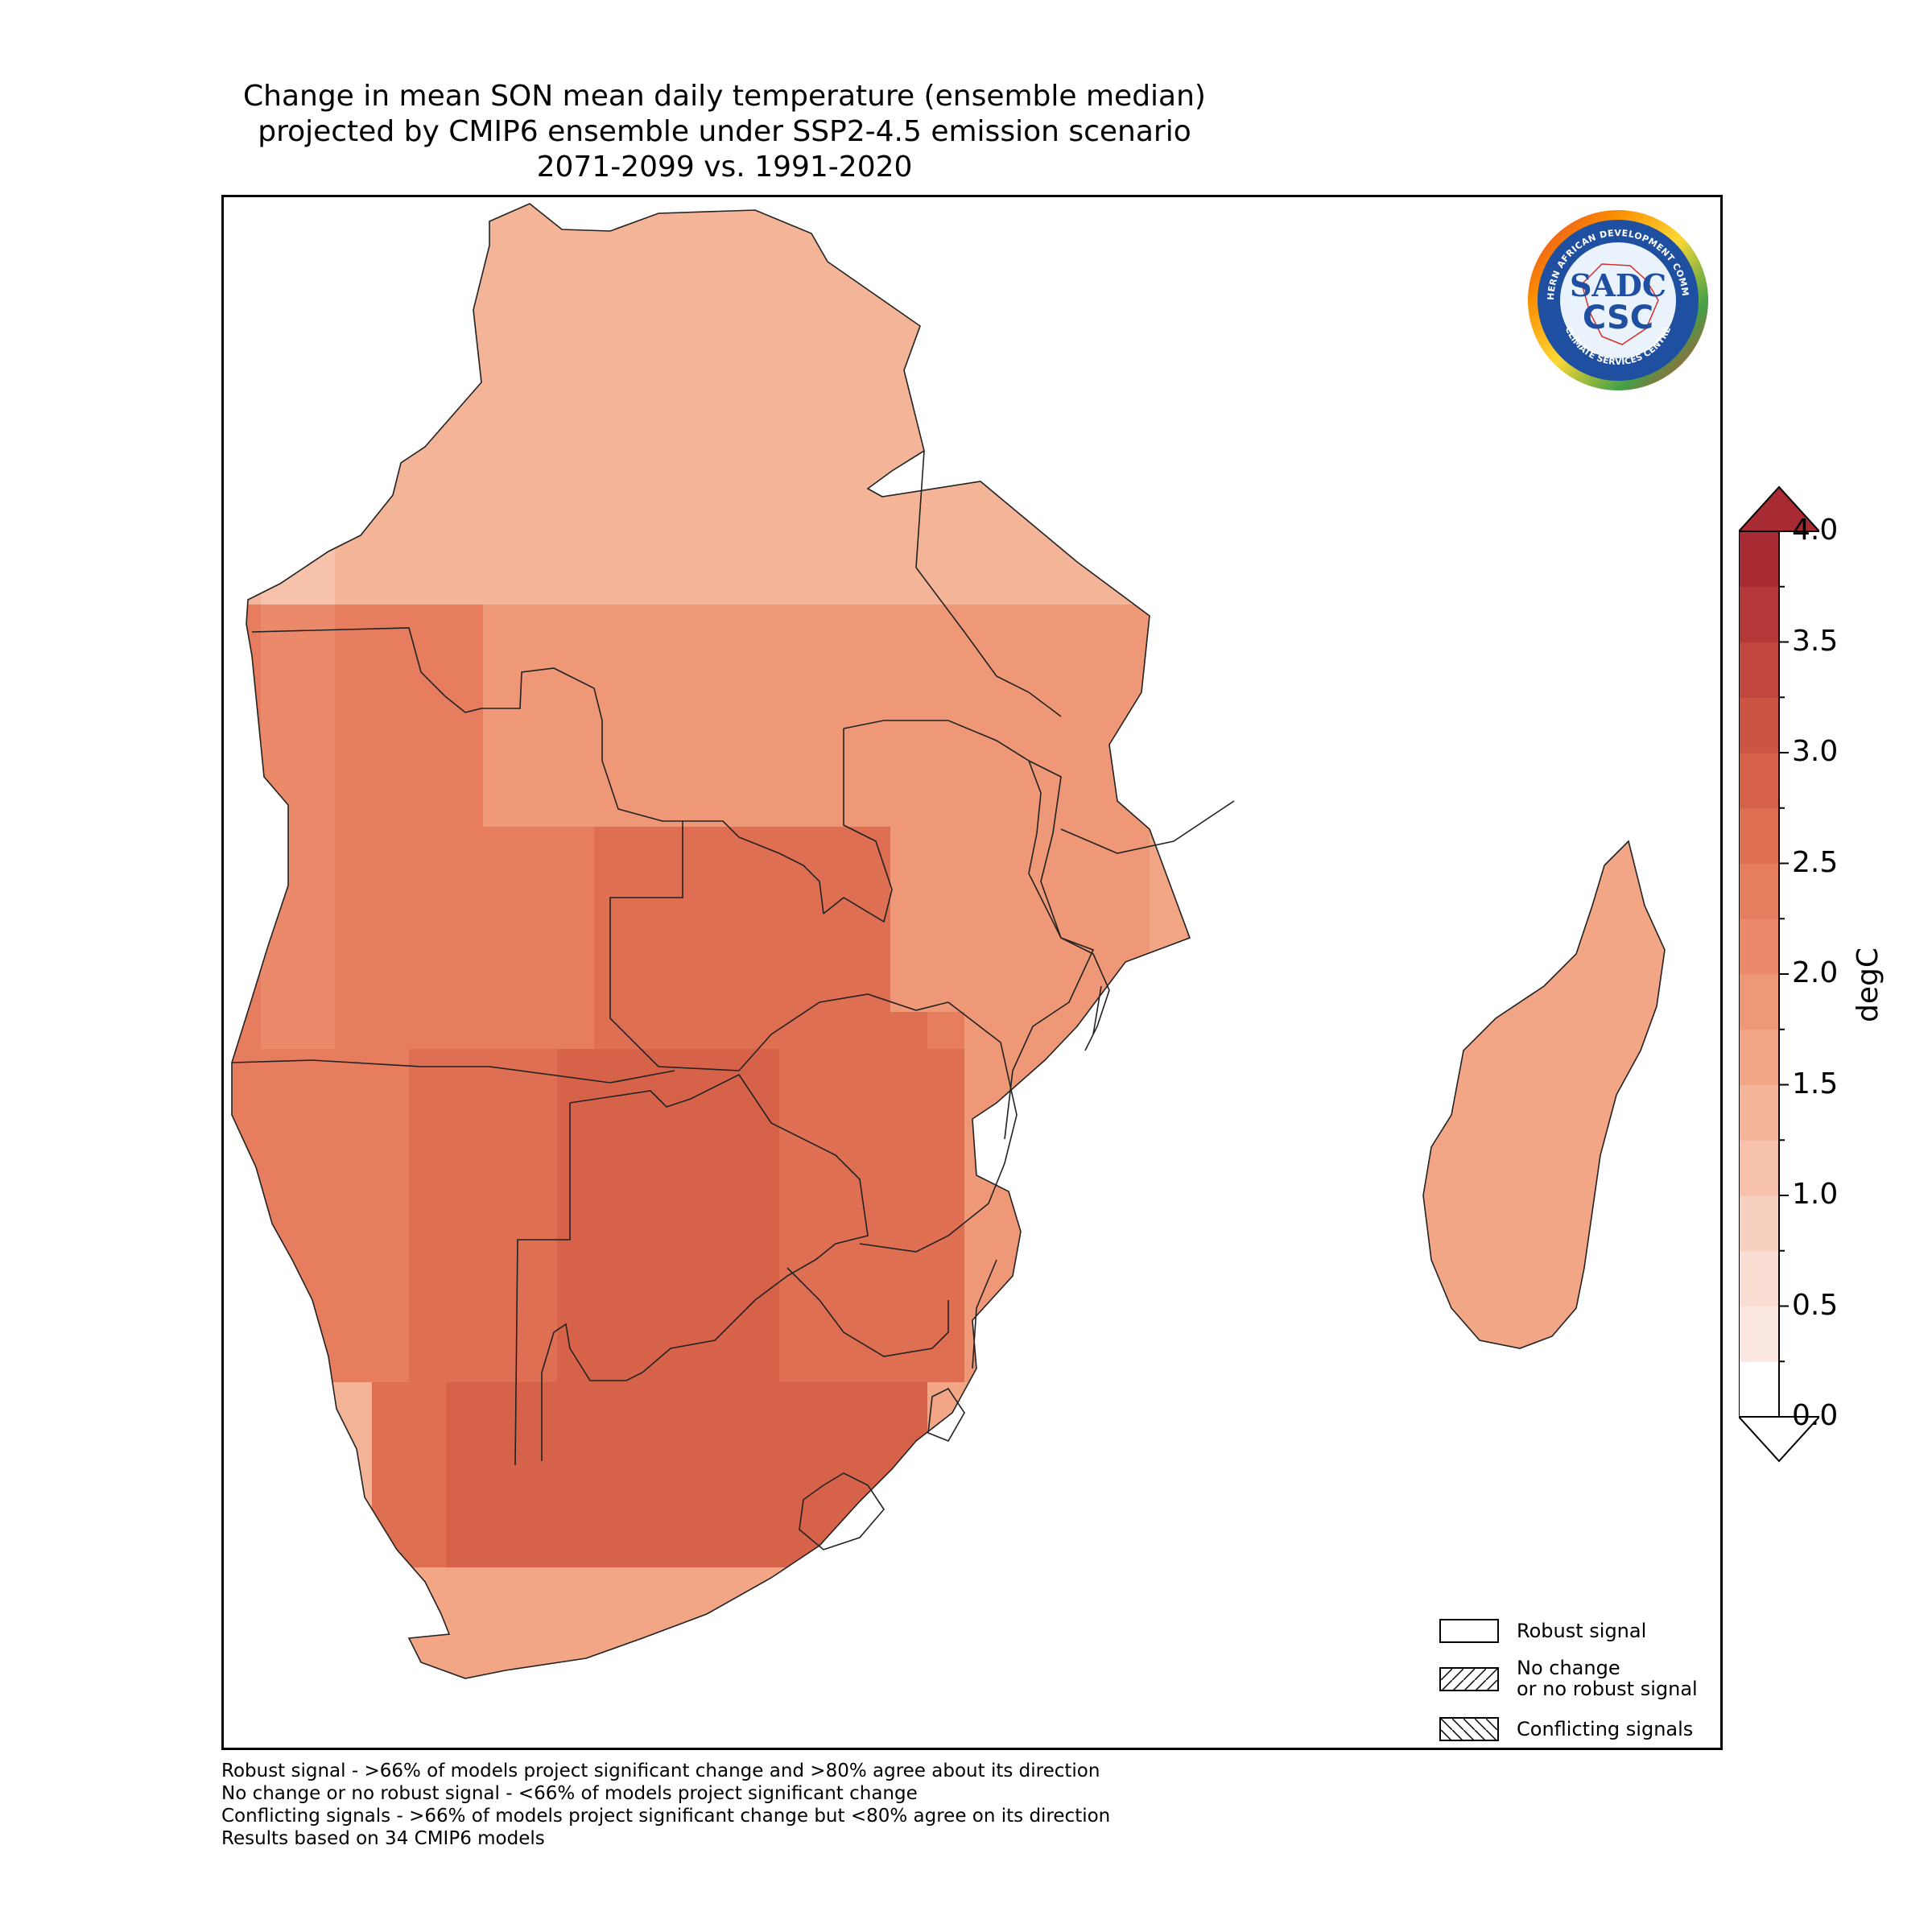  I want to click on colorbar-bin, so click(1759, 1002).